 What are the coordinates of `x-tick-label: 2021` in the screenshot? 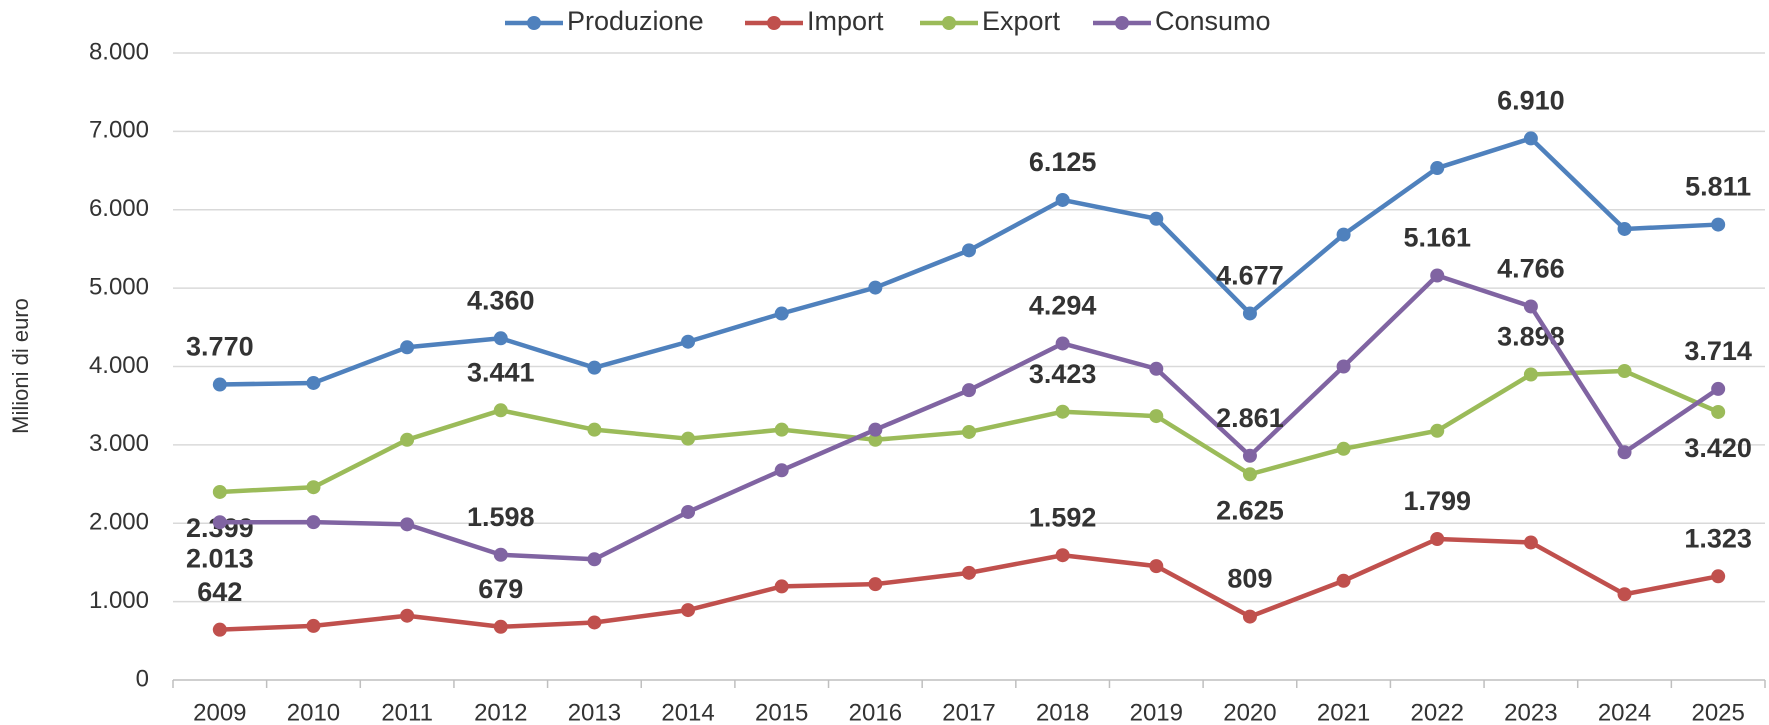 It's located at (1343, 712).